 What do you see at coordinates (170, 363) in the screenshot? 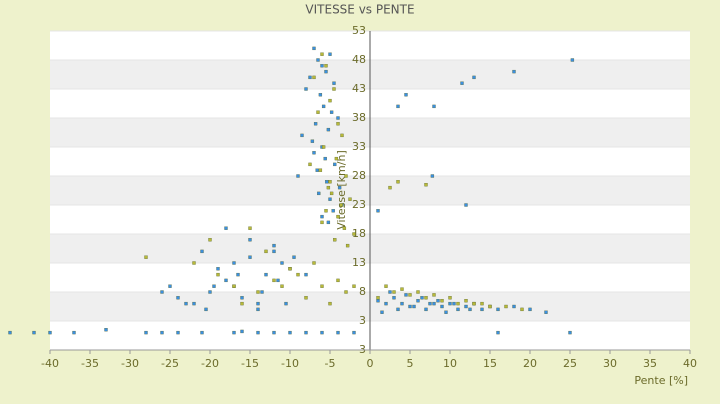
I see `x-tick-label: -25` at bounding box center [170, 363].